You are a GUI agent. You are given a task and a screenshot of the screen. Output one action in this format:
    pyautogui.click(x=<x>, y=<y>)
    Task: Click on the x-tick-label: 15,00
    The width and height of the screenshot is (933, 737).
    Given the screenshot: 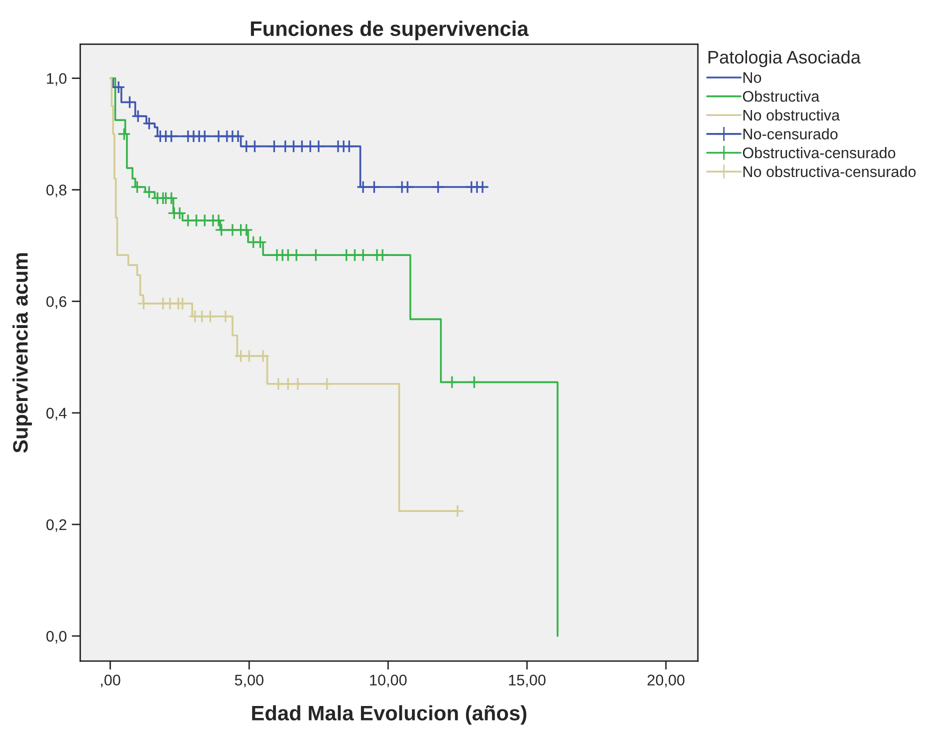 What is the action you would take?
    pyautogui.click(x=527, y=681)
    